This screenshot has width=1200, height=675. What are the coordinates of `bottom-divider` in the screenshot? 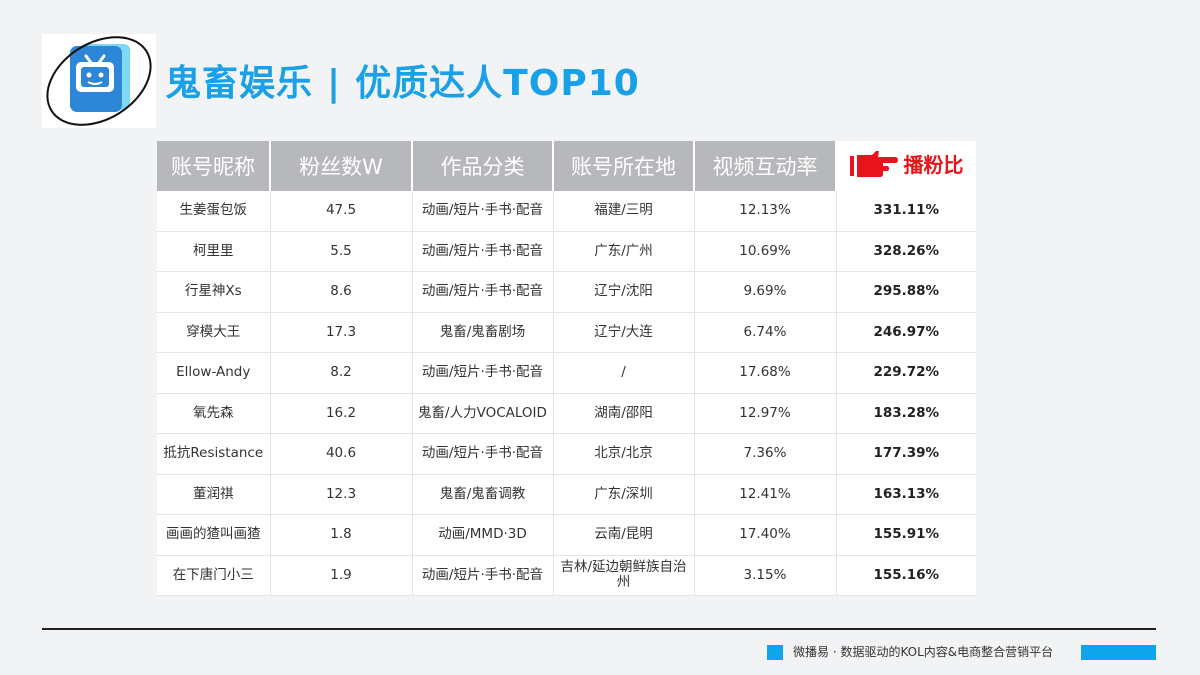 It's located at (599, 629).